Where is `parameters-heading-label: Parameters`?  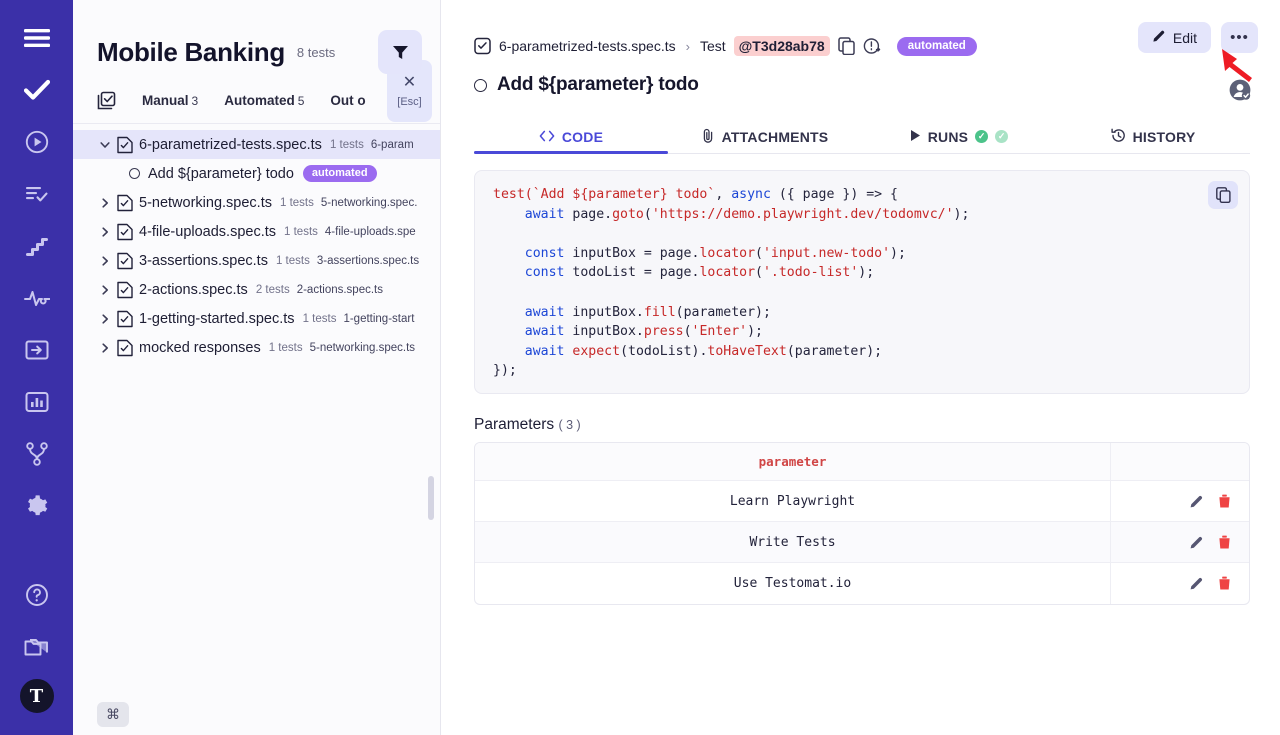 parameters-heading-label: Parameters is located at coordinates (514, 424).